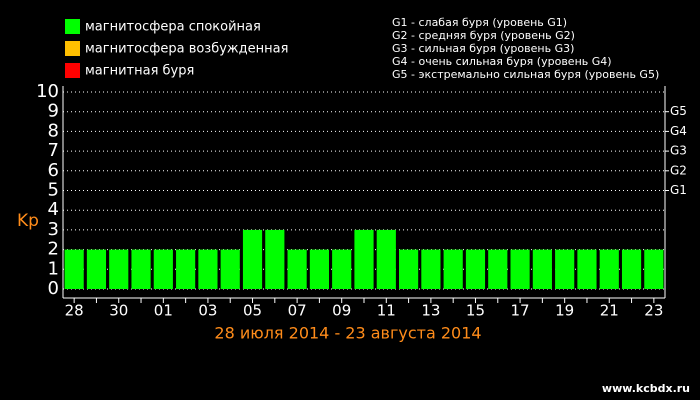 The image size is (700, 400). What do you see at coordinates (520, 311) in the screenshot?
I see `x-tick-label: 17` at bounding box center [520, 311].